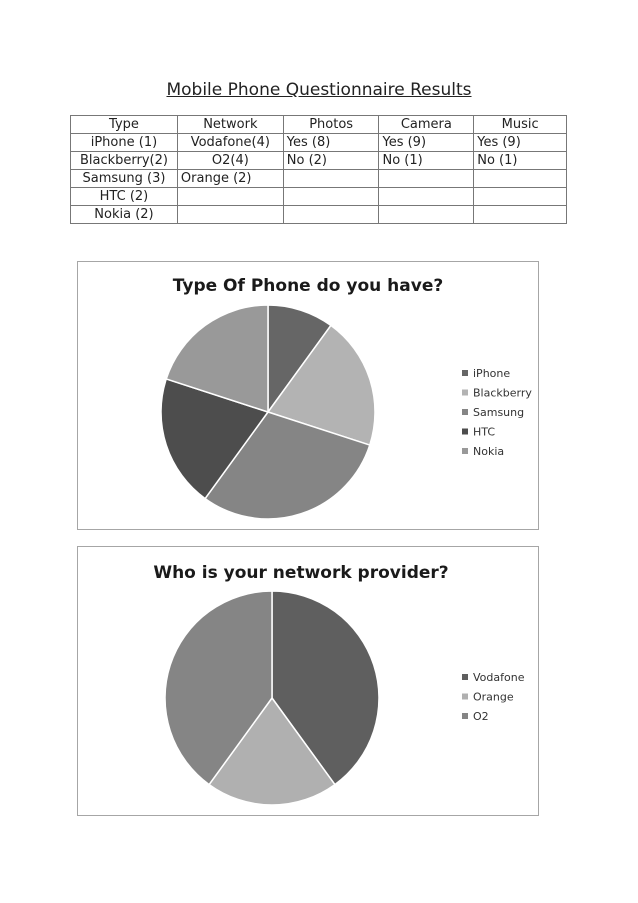 The height and width of the screenshot is (903, 638). Describe the element at coordinates (465, 373) in the screenshot. I see `legend-swatch-iphone` at that location.